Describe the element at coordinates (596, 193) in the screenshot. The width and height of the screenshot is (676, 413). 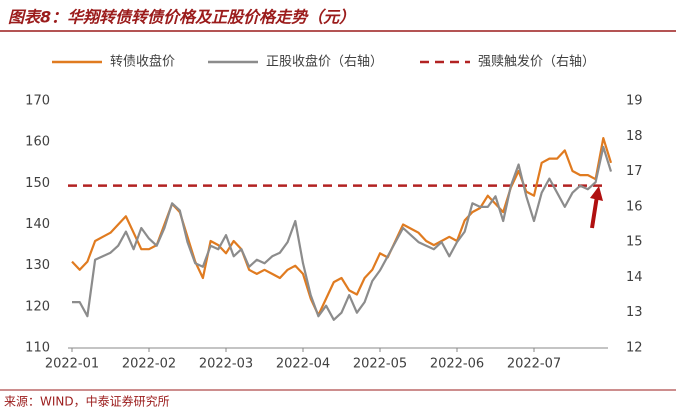
I see `arrow-head` at that location.